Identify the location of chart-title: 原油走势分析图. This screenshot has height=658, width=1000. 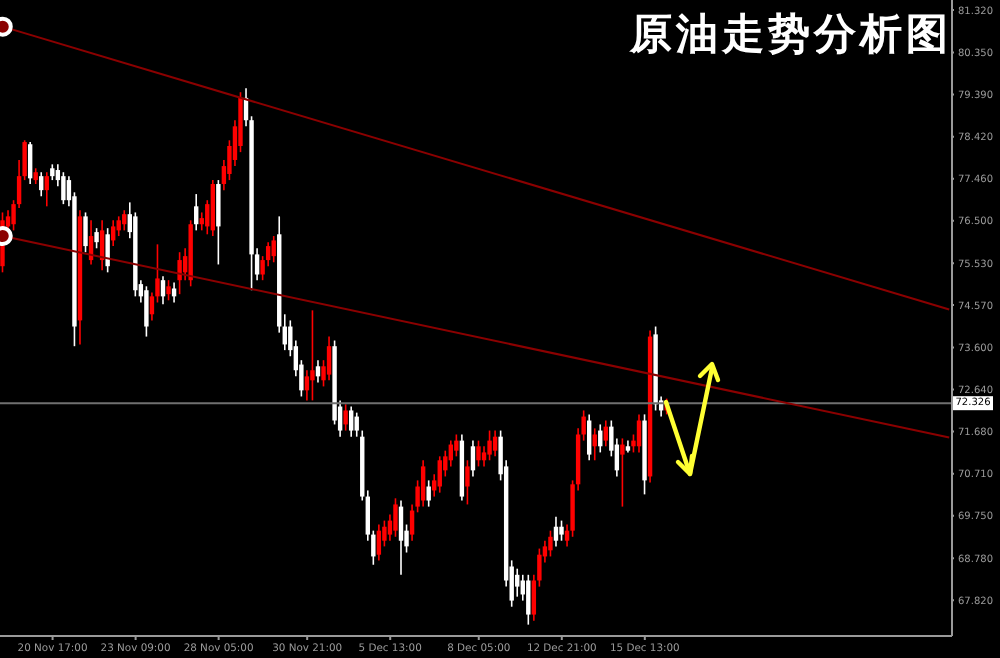
(791, 34).